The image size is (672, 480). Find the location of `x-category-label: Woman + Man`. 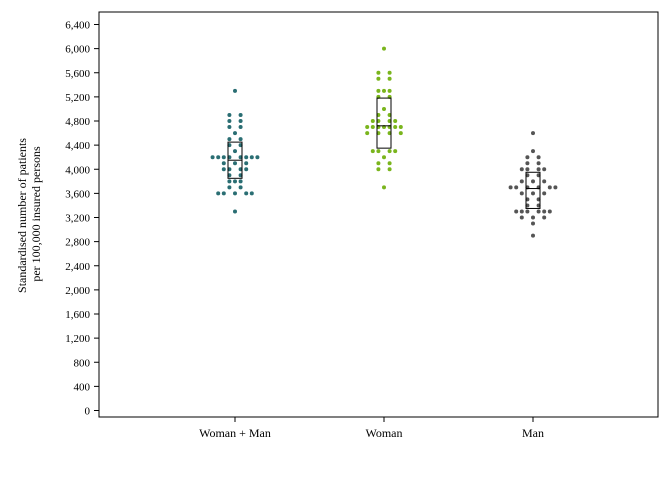

x-category-label: Woman + Man is located at coordinates (235, 433).